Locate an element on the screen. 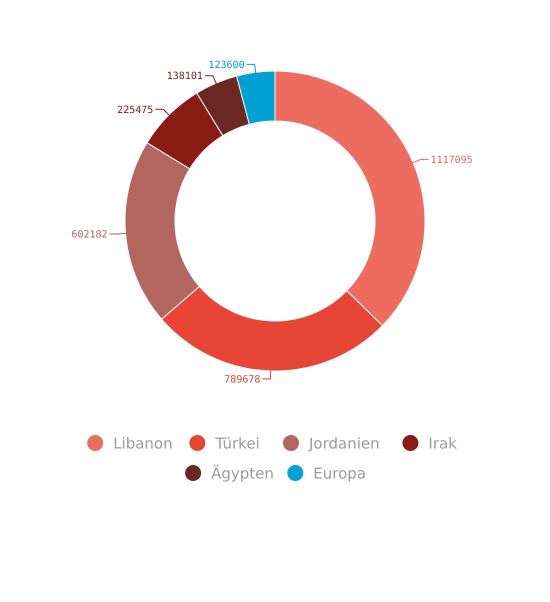 The height and width of the screenshot is (602, 550). legend-label: Libanon is located at coordinates (143, 443).